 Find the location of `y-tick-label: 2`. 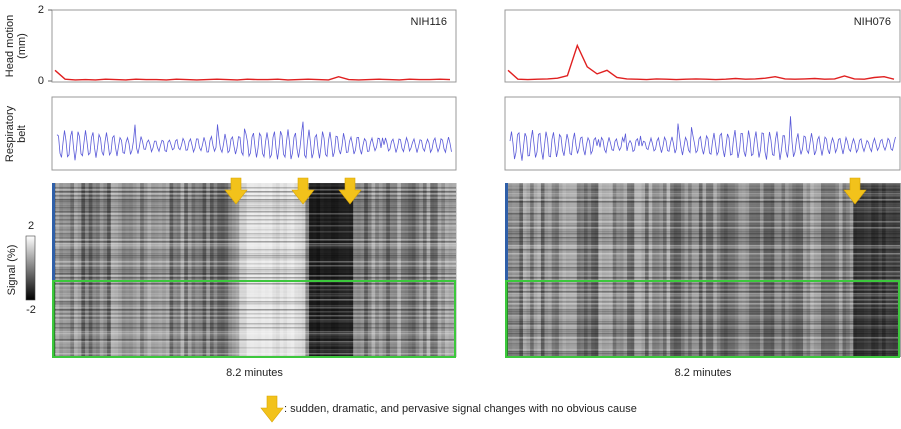

y-tick-label: 2 is located at coordinates (41, 10).